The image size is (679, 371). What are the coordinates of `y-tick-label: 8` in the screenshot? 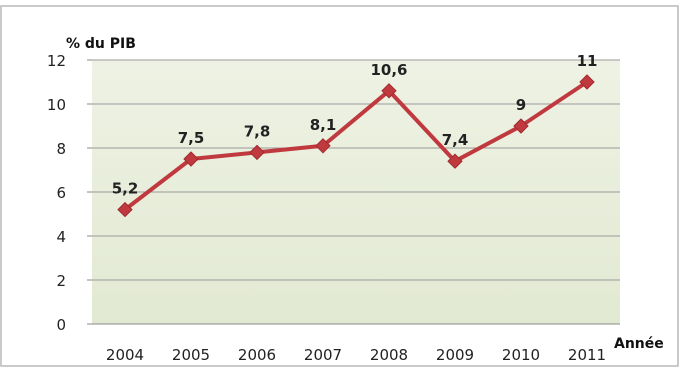 It's located at (61, 149).